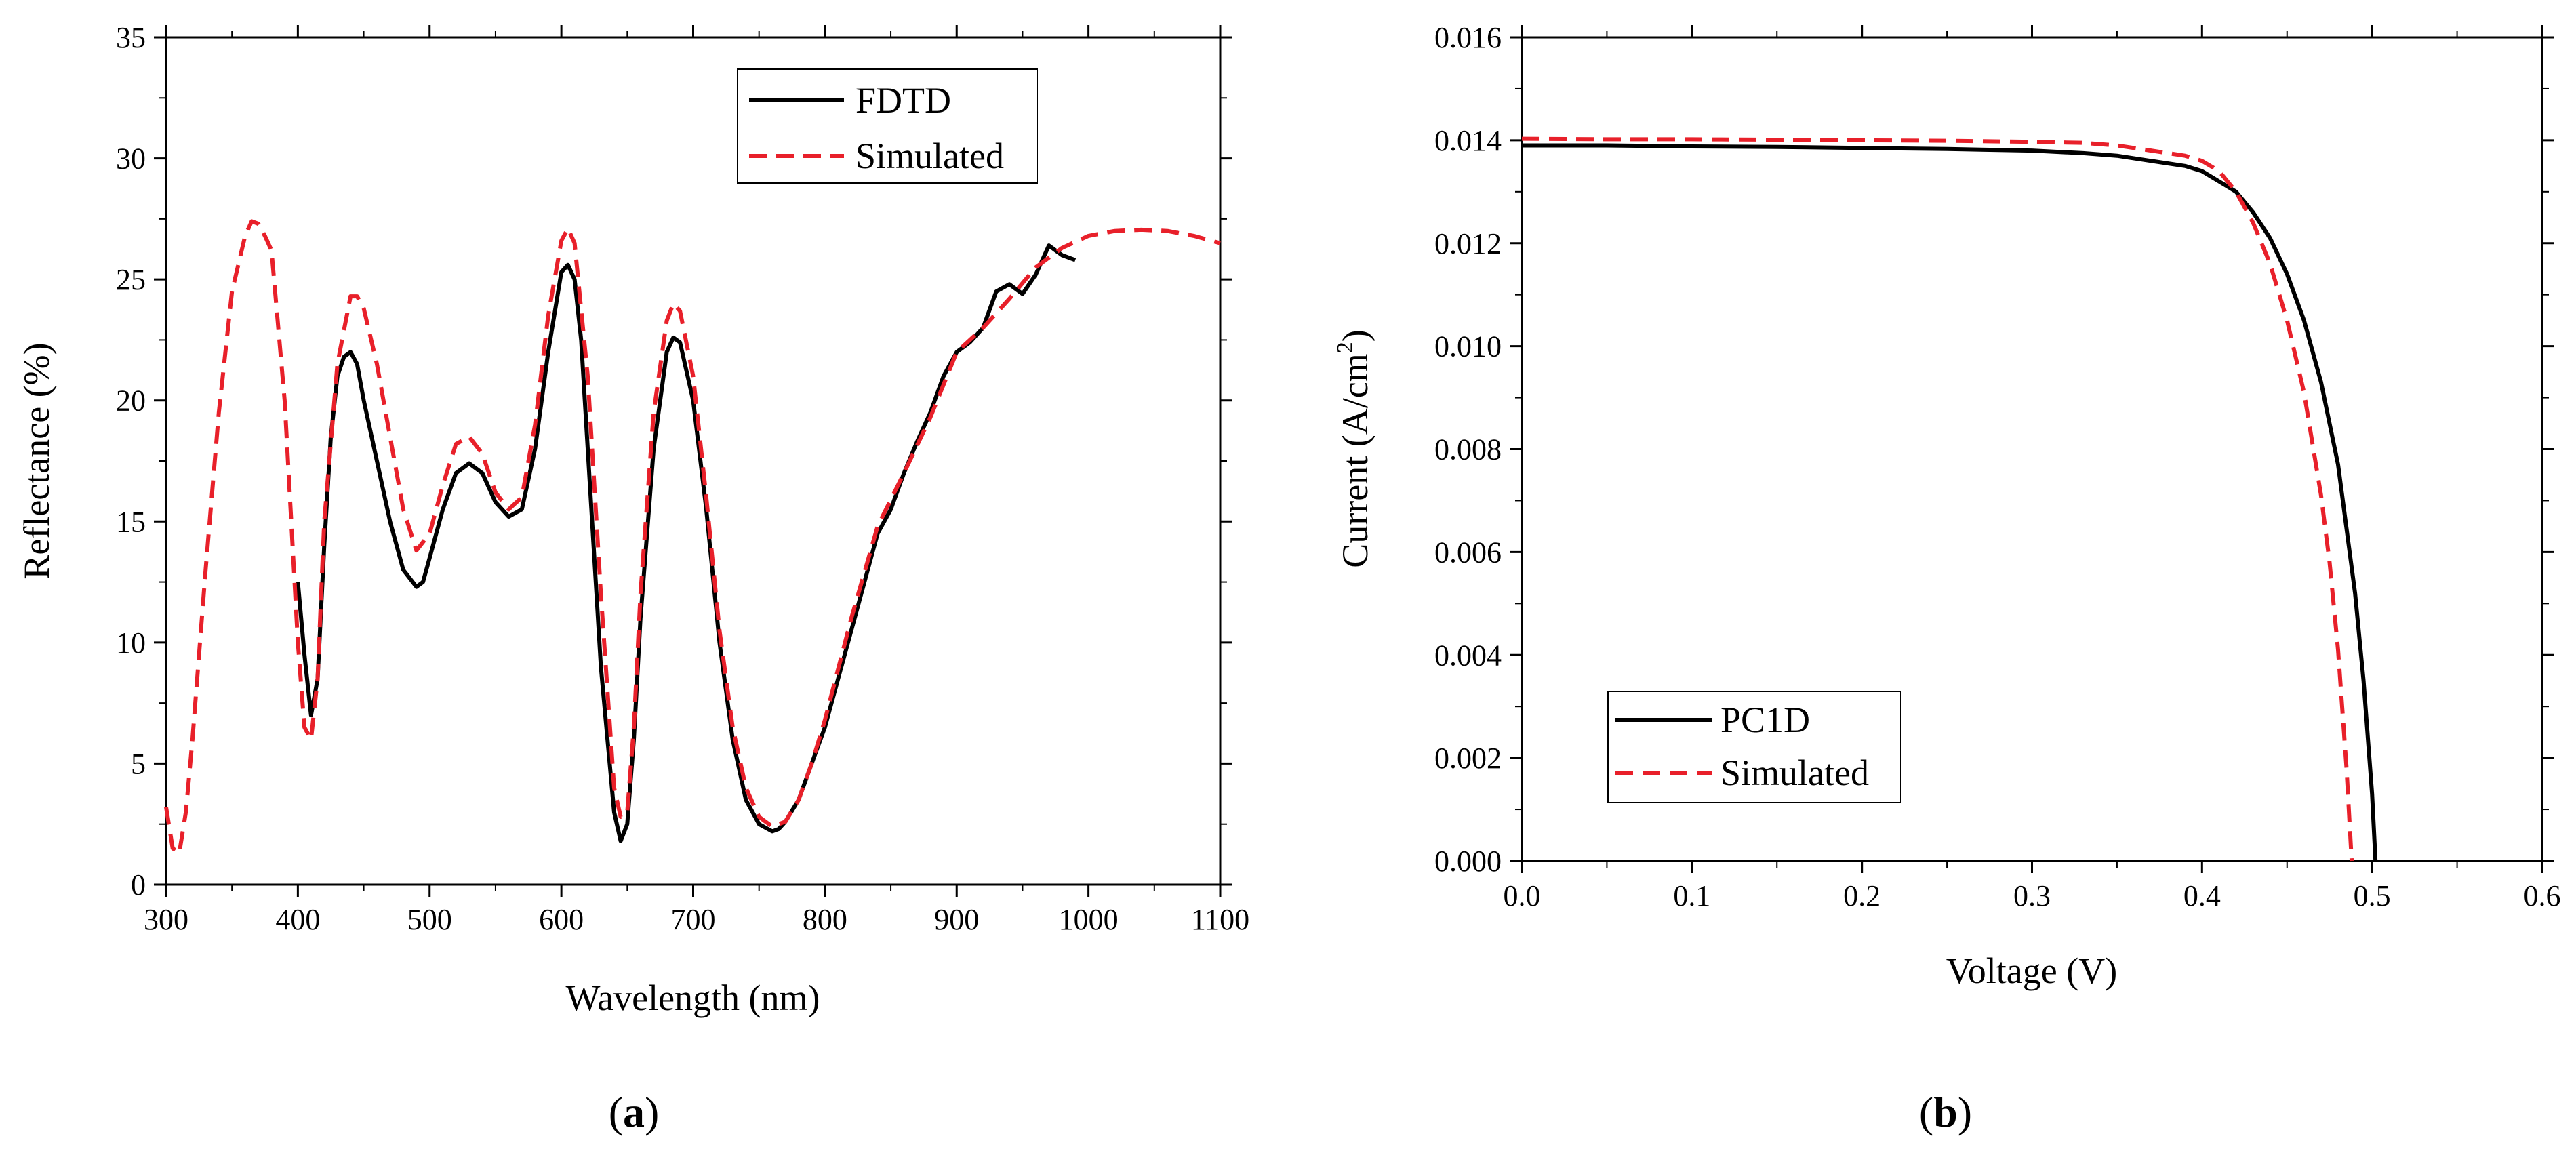 The image size is (2576, 1149). I want to click on panel-b-x-tick-label: 0.4, so click(2202, 895).